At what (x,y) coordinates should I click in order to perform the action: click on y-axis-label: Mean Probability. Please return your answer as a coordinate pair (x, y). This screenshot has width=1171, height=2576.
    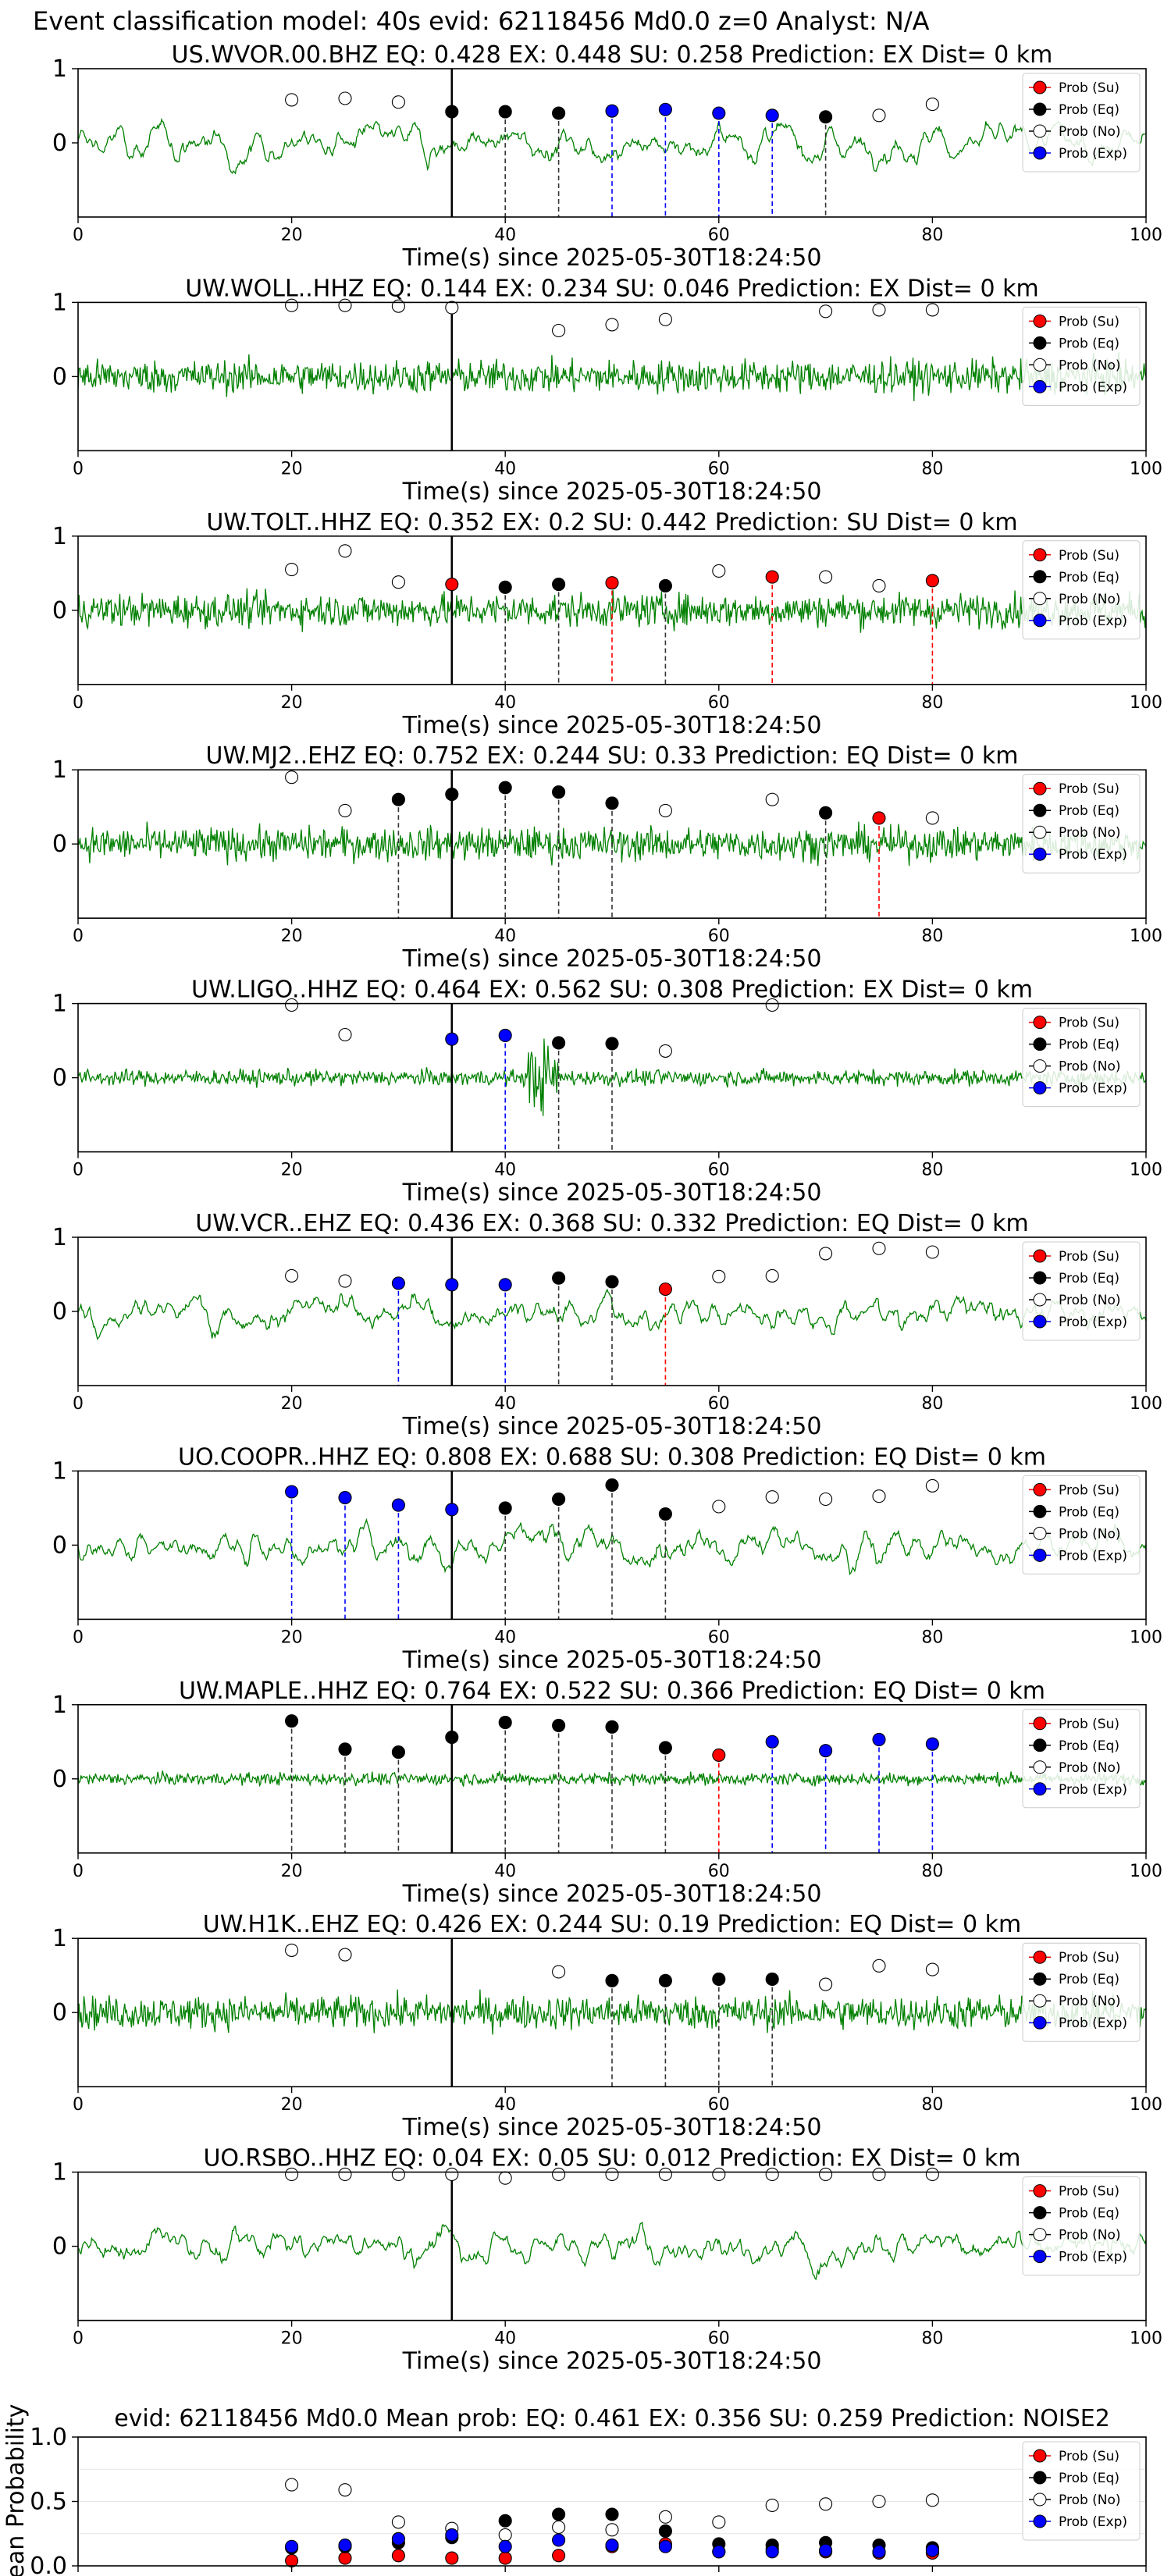
    Looking at the image, I should click on (16, 2490).